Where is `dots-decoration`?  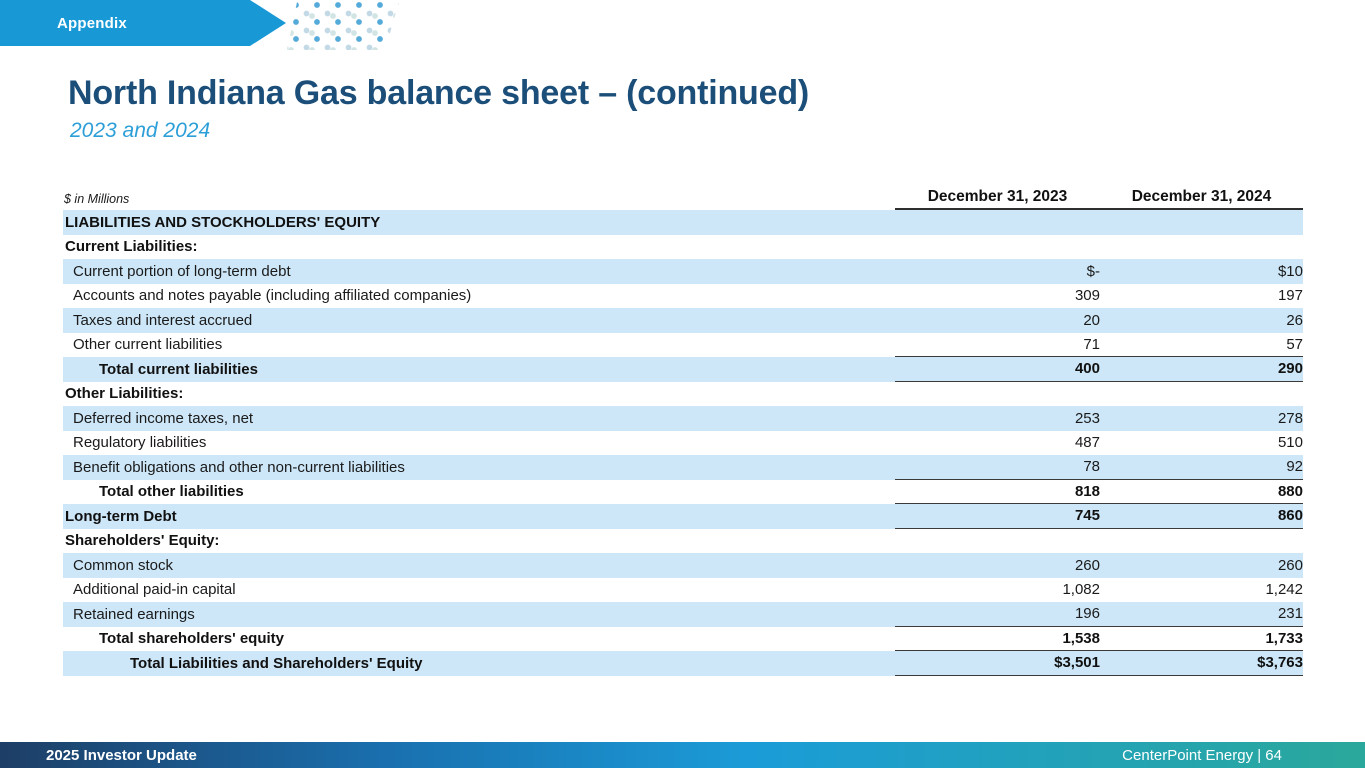 dots-decoration is located at coordinates (343, 26).